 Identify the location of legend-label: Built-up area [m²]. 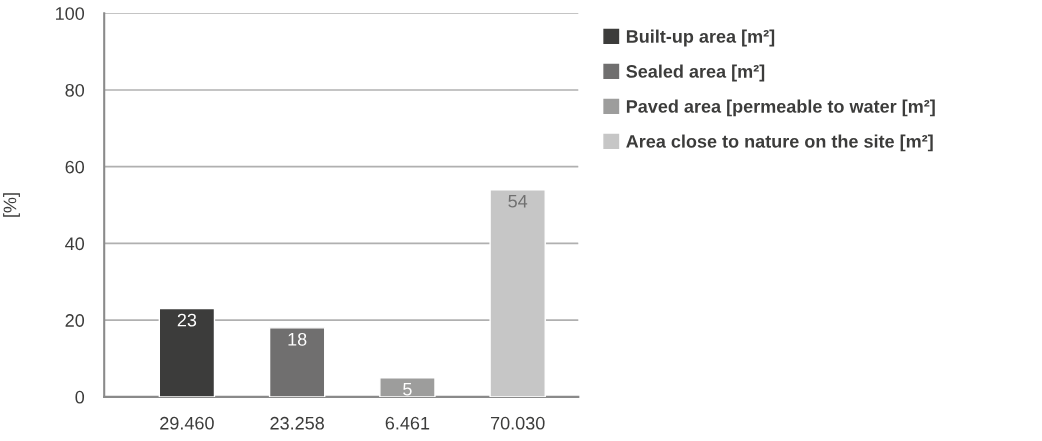
(700, 38).